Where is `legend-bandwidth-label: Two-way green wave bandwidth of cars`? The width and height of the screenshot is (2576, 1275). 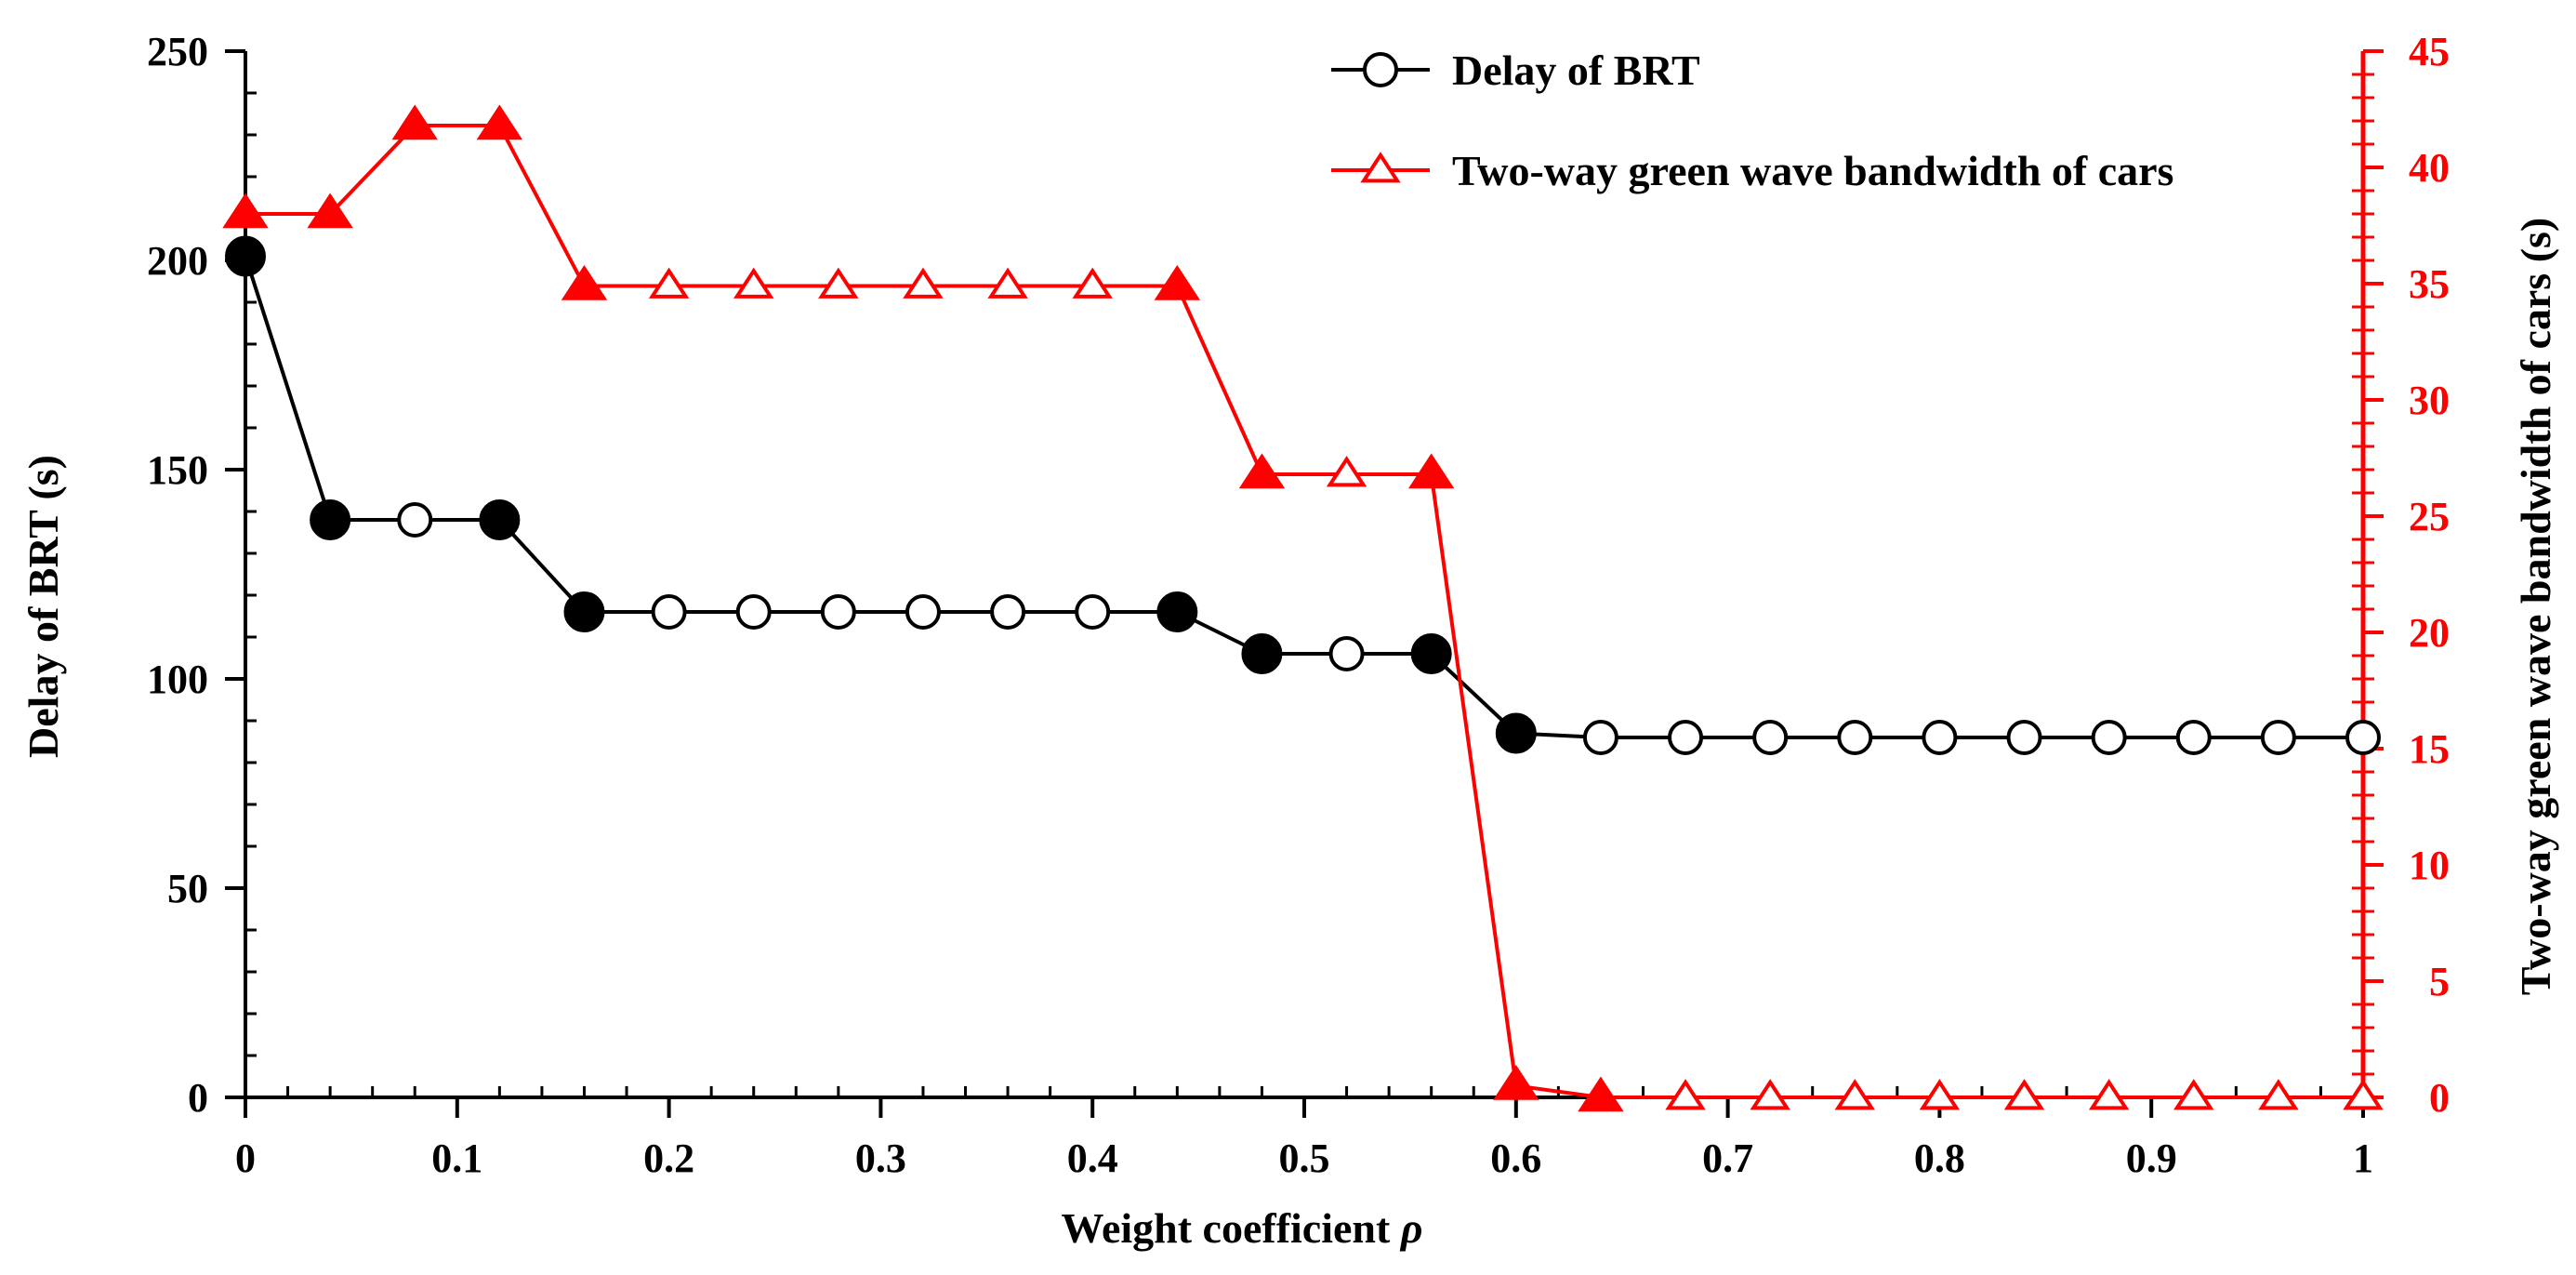
legend-bandwidth-label: Two-way green wave bandwidth of cars is located at coordinates (1812, 170).